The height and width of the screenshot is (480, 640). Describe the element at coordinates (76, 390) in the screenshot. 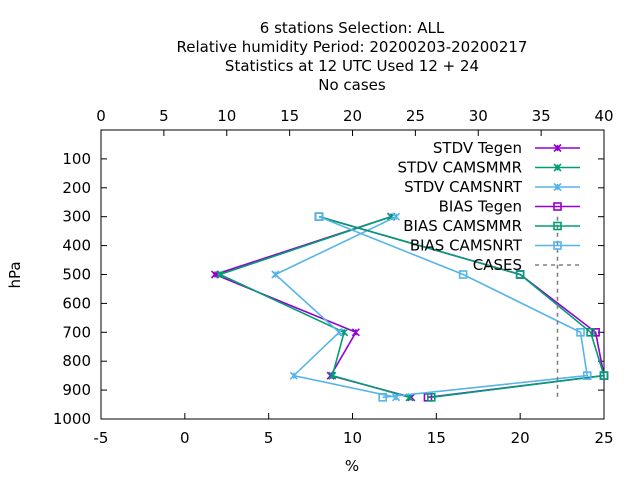

I see `y-tick-label: 900` at that location.